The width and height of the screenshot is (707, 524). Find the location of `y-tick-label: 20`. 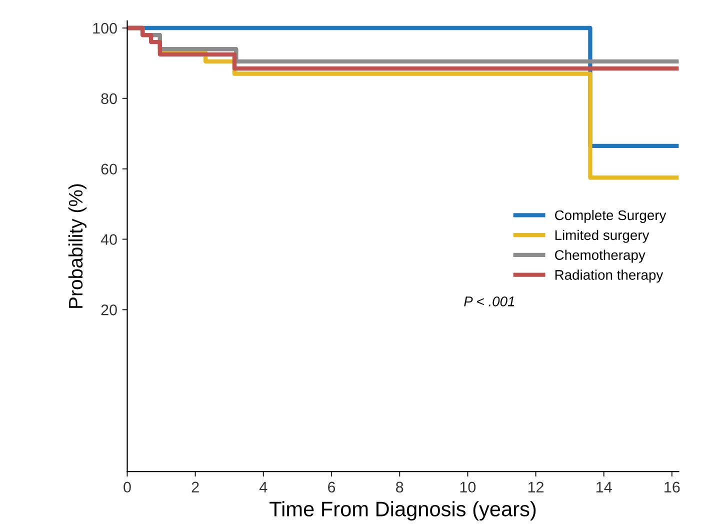

y-tick-label: 20 is located at coordinates (109, 310).